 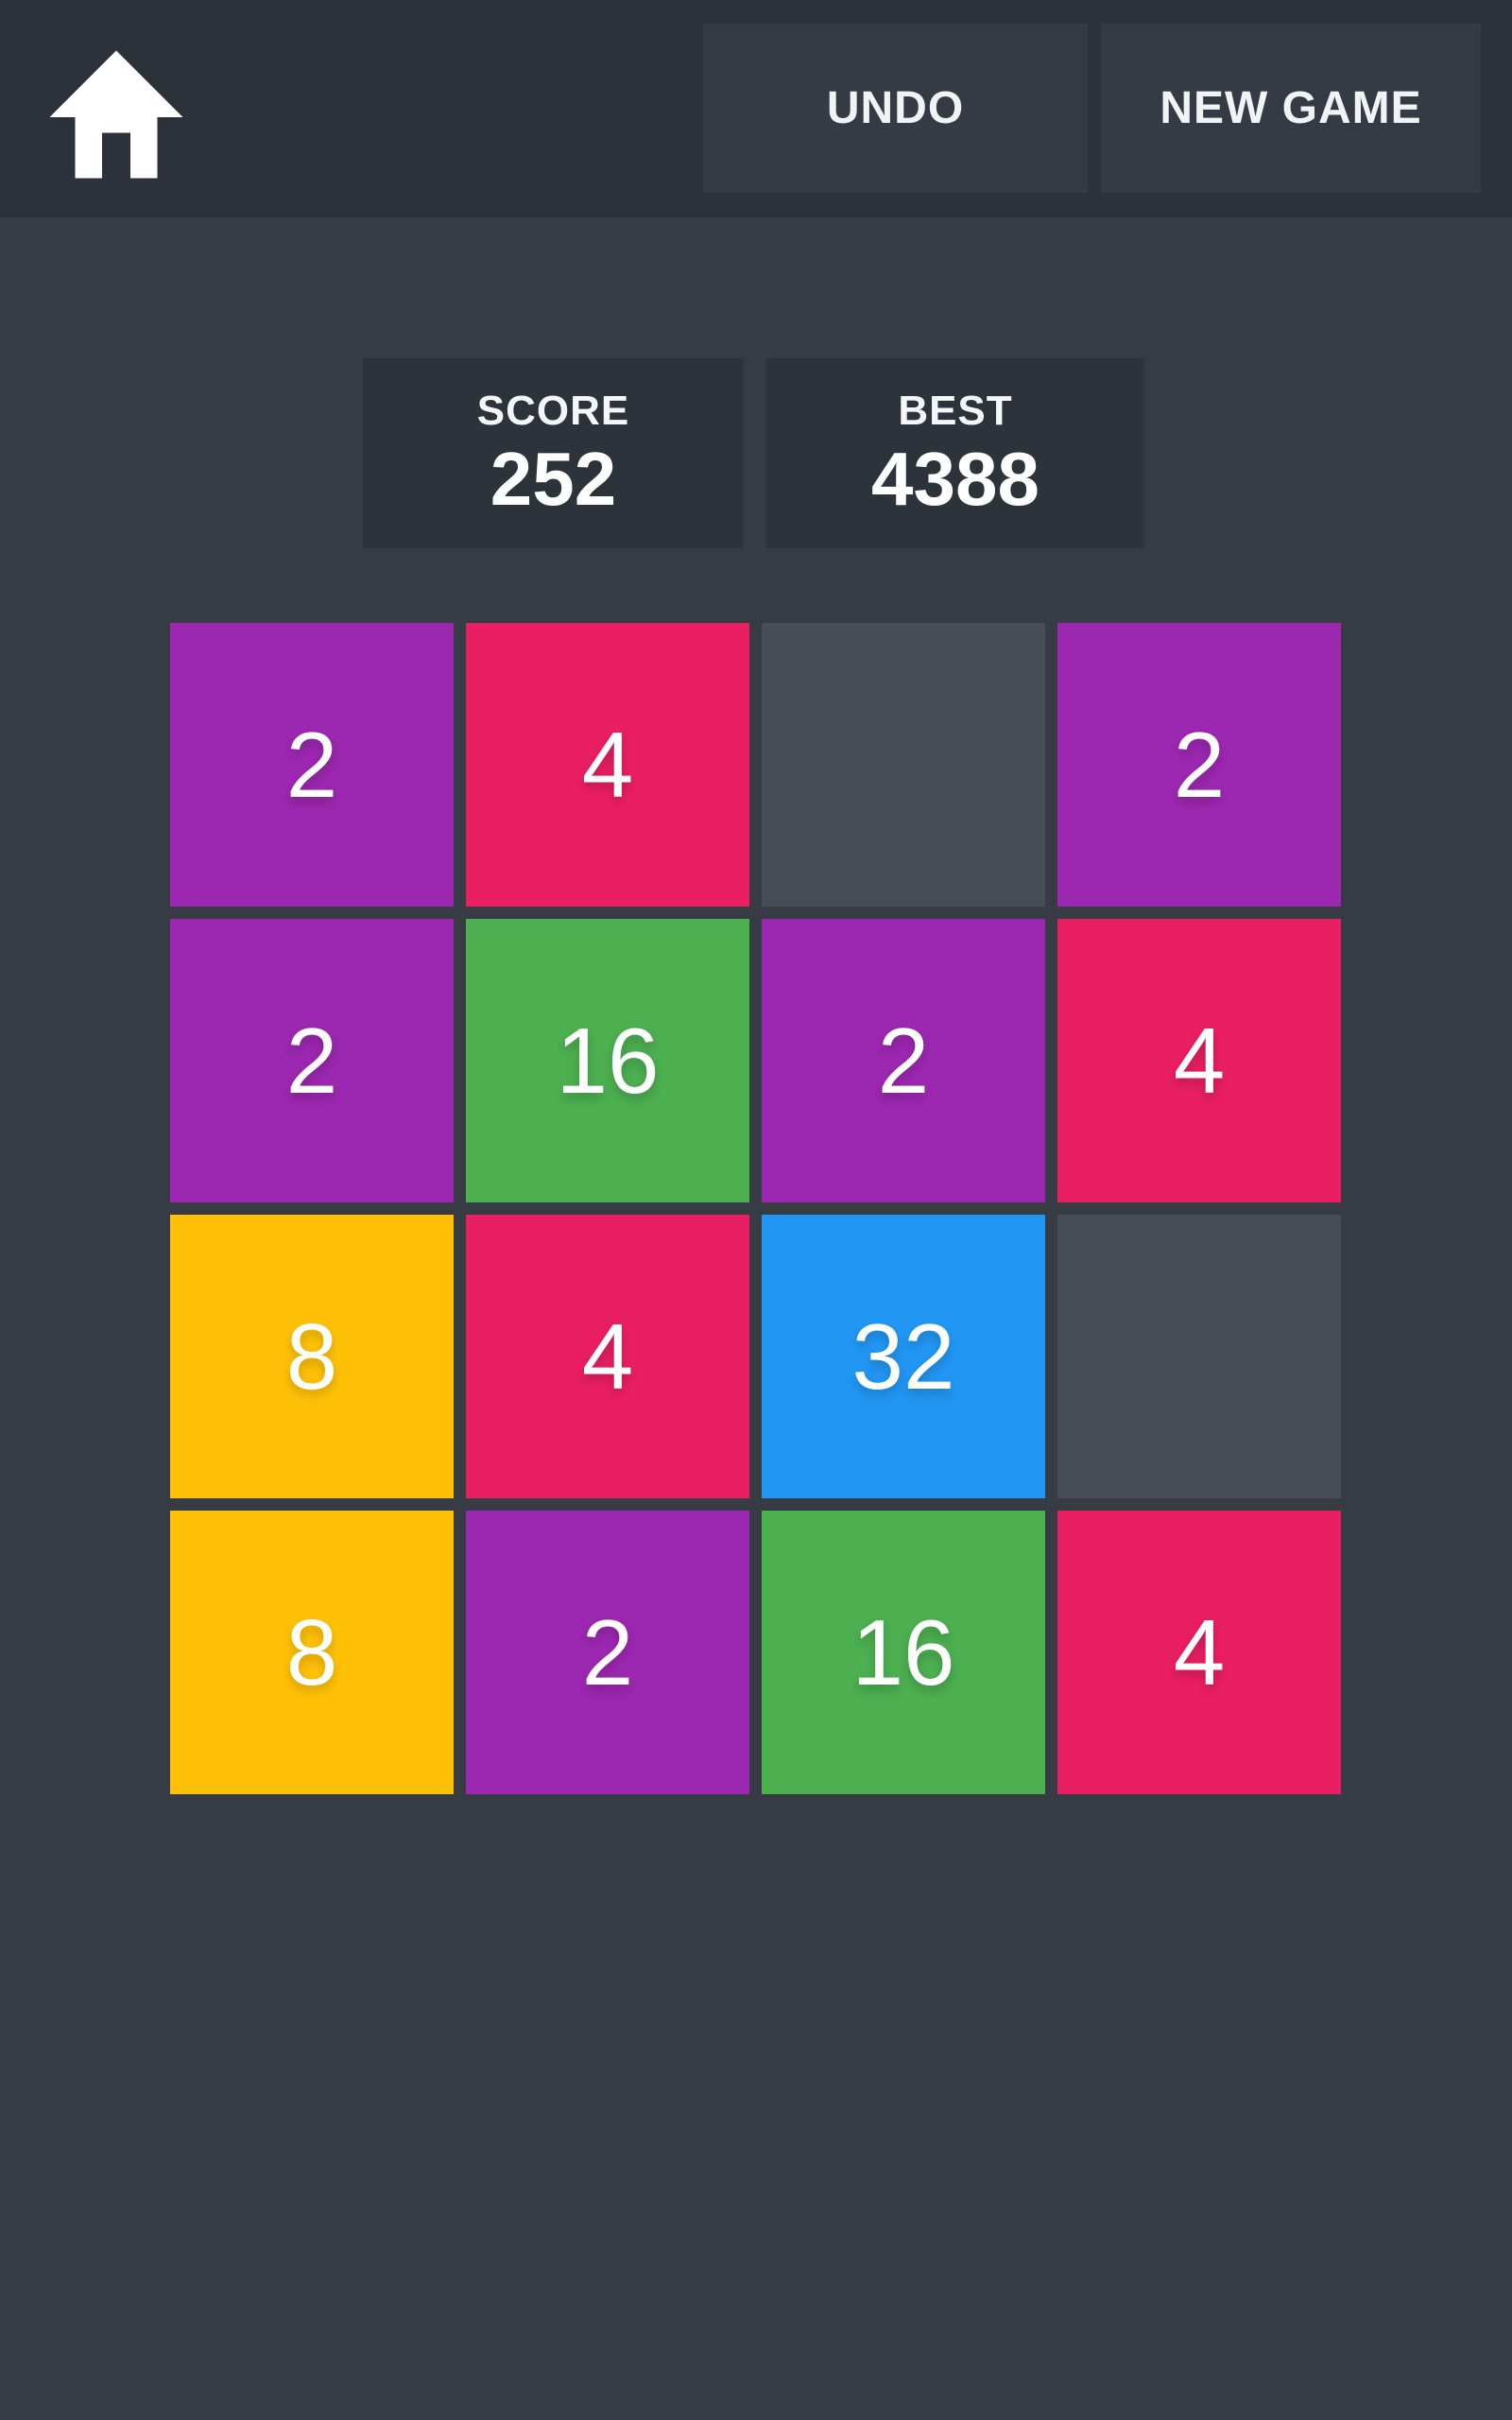 I want to click on score-value: 252, so click(x=553, y=478).